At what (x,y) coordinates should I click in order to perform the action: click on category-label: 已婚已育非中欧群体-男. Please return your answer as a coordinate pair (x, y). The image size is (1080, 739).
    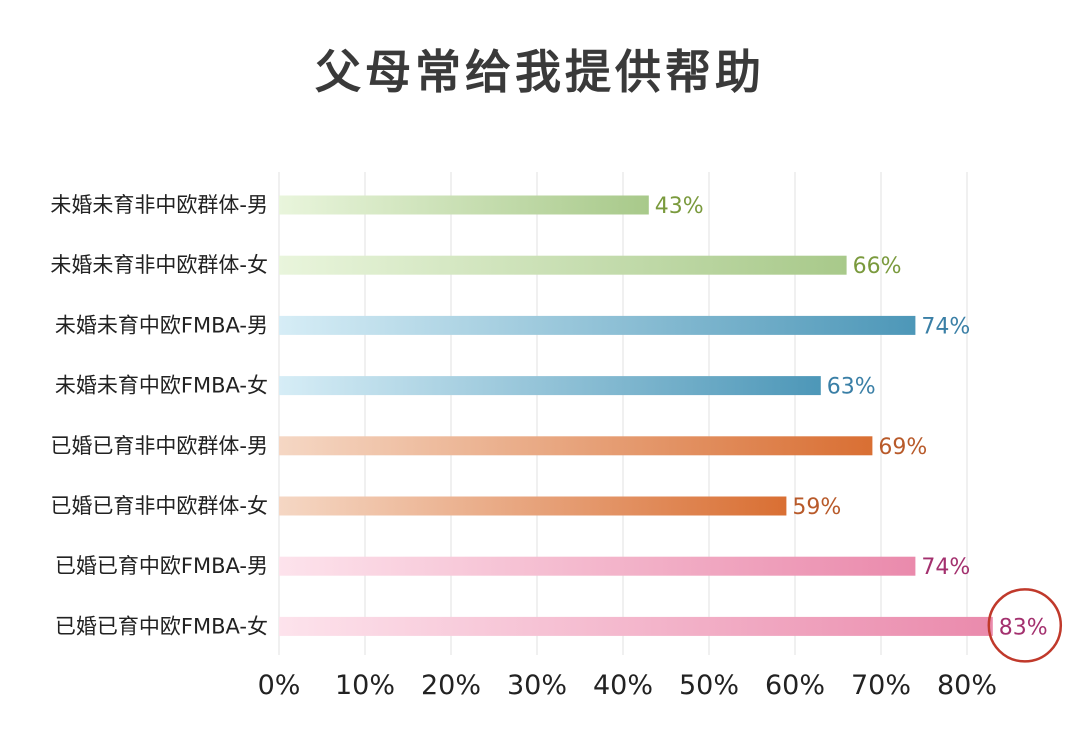
    Looking at the image, I should click on (159, 446).